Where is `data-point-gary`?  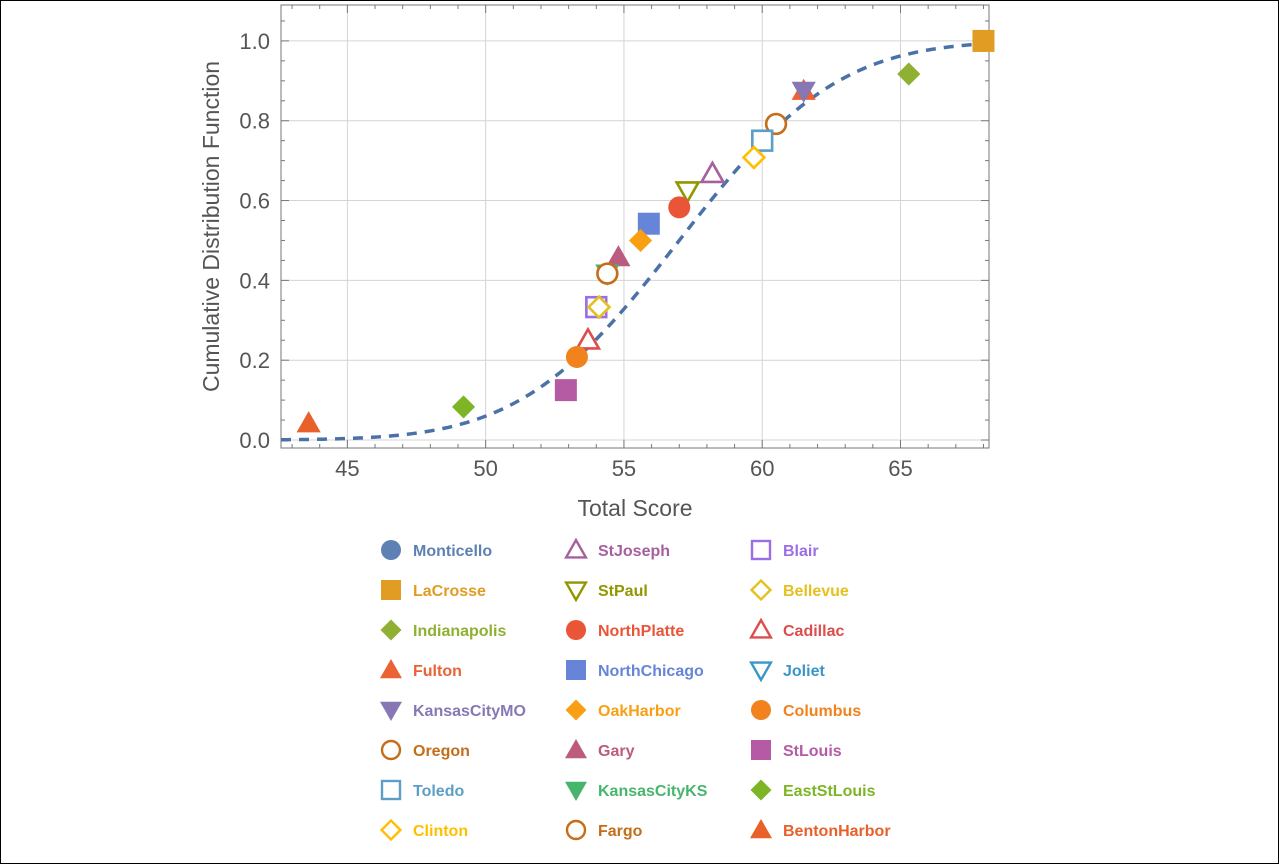
data-point-gary is located at coordinates (618, 256).